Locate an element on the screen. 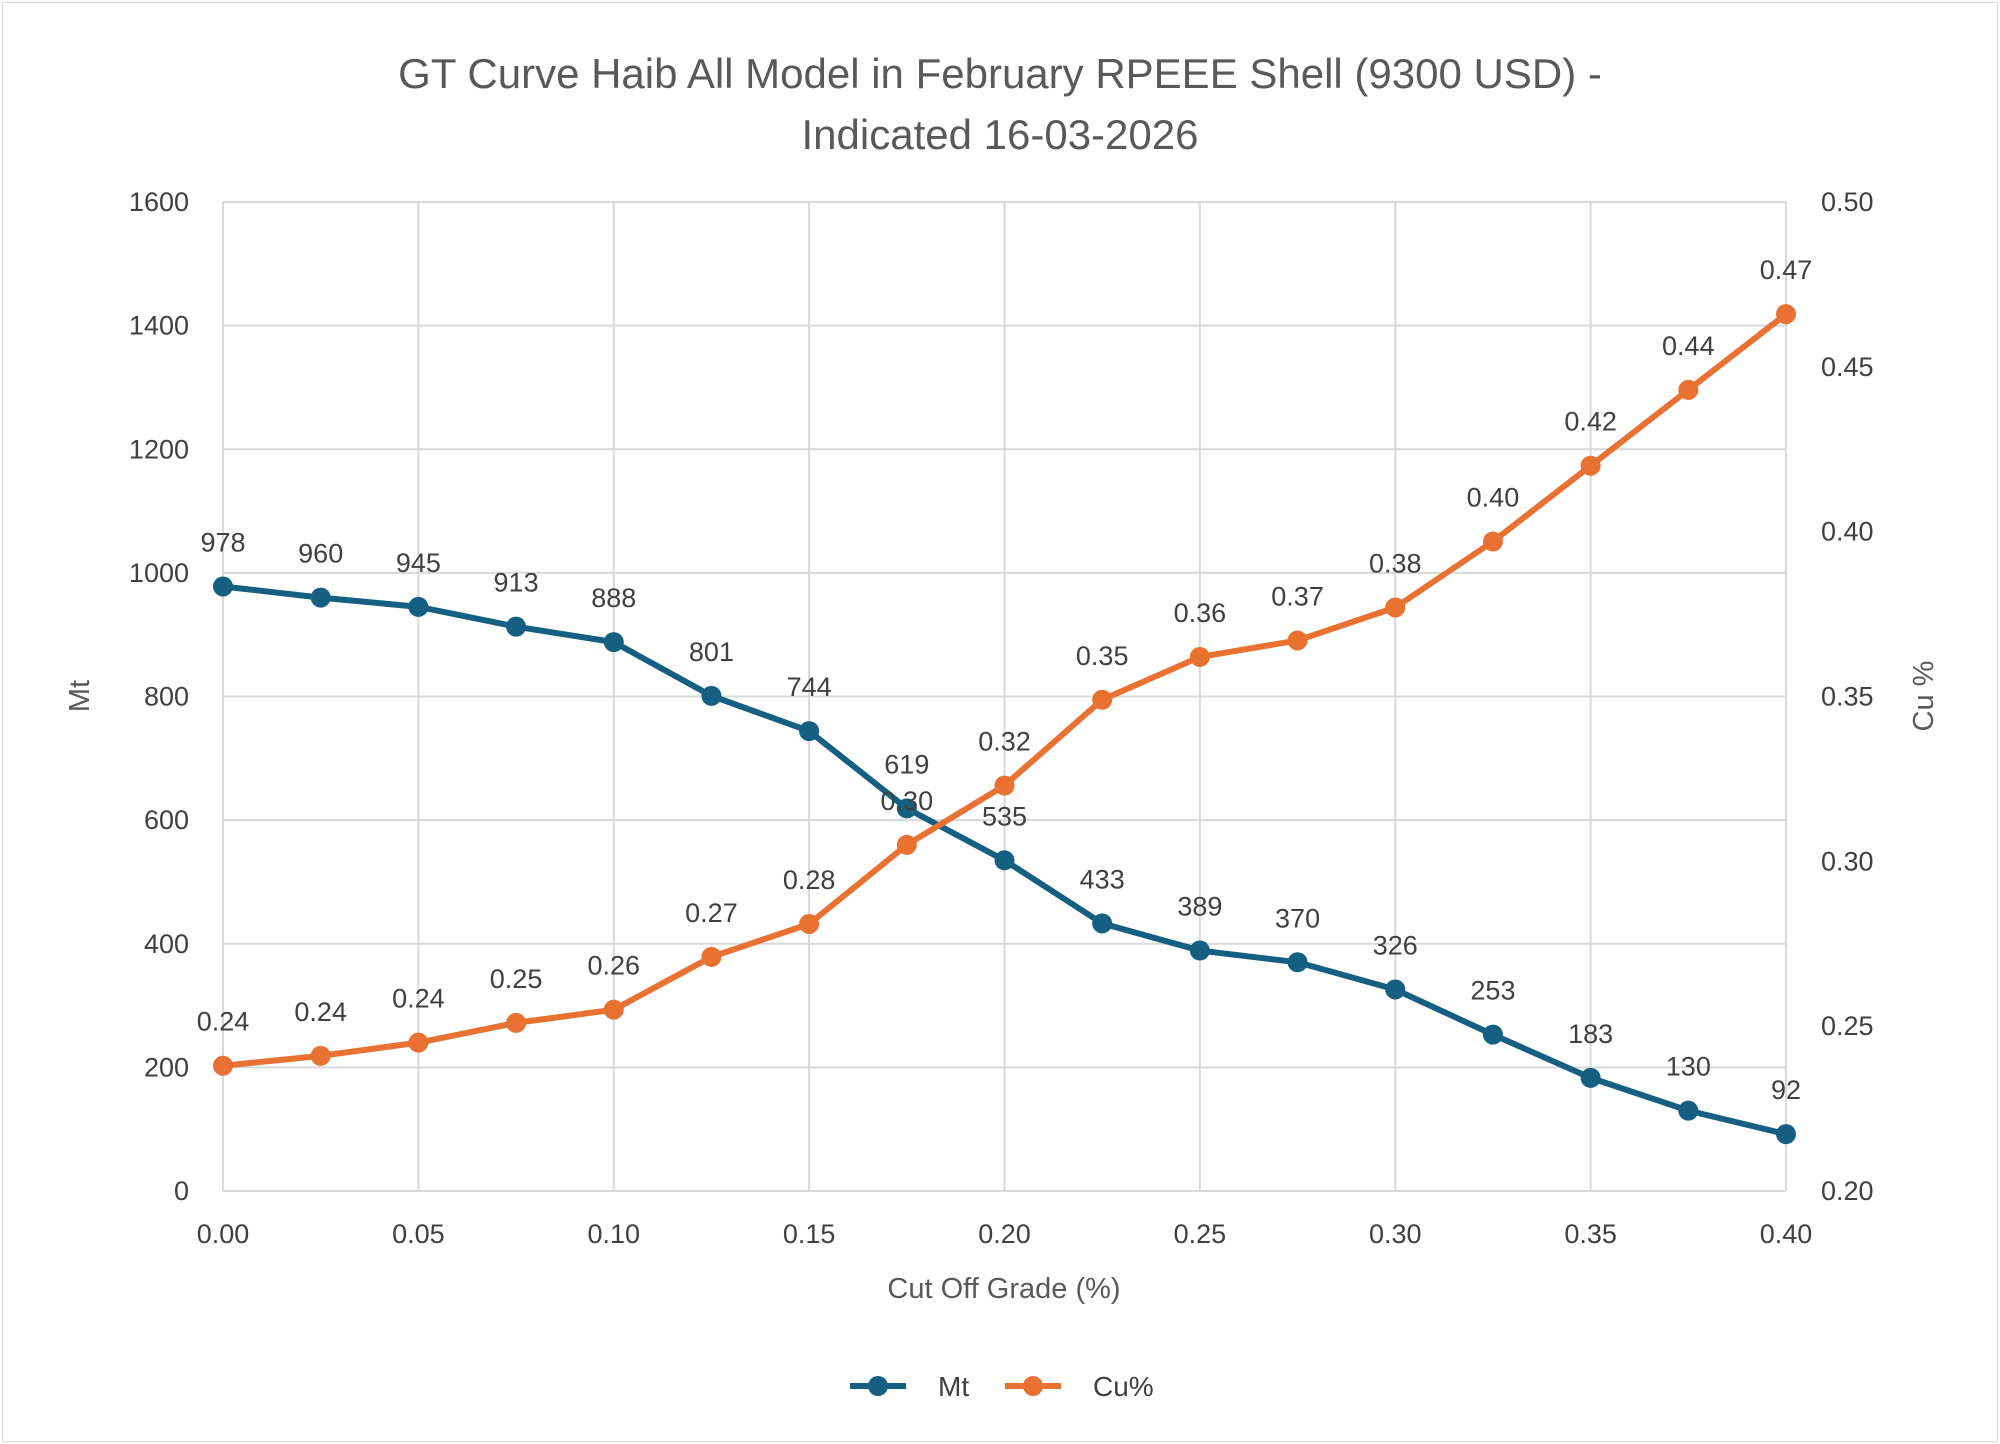  x-tick-label: 0.00 is located at coordinates (223, 1234).